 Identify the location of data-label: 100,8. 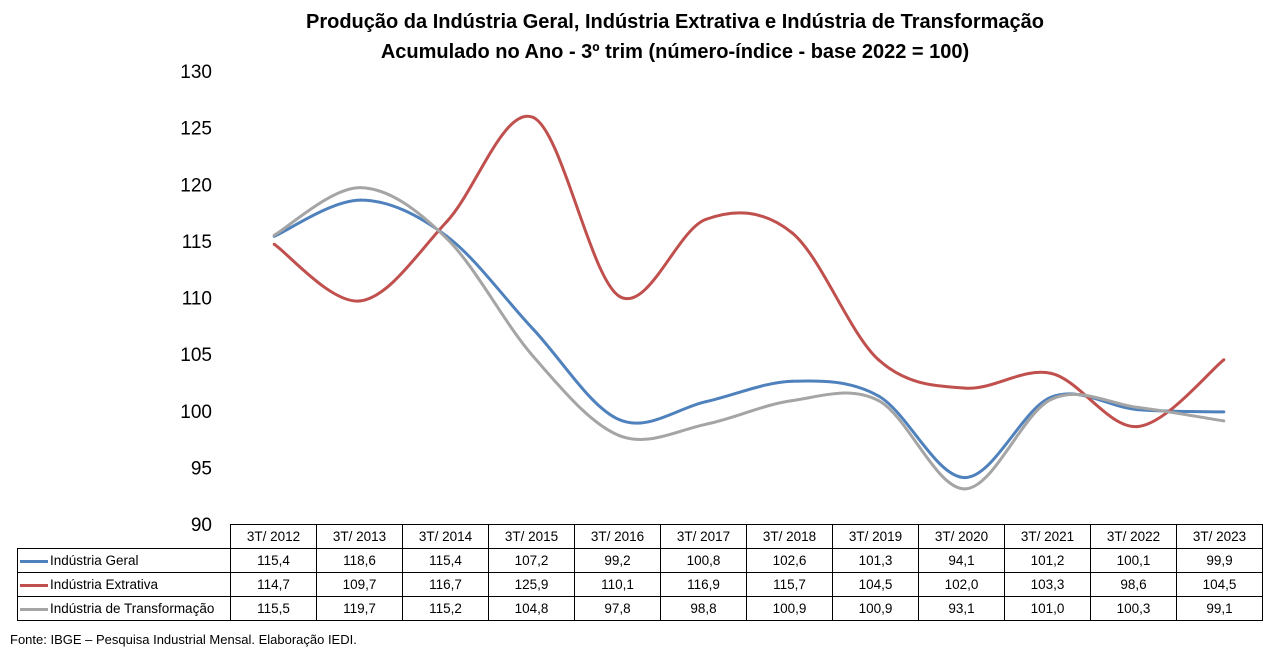
(703, 560).